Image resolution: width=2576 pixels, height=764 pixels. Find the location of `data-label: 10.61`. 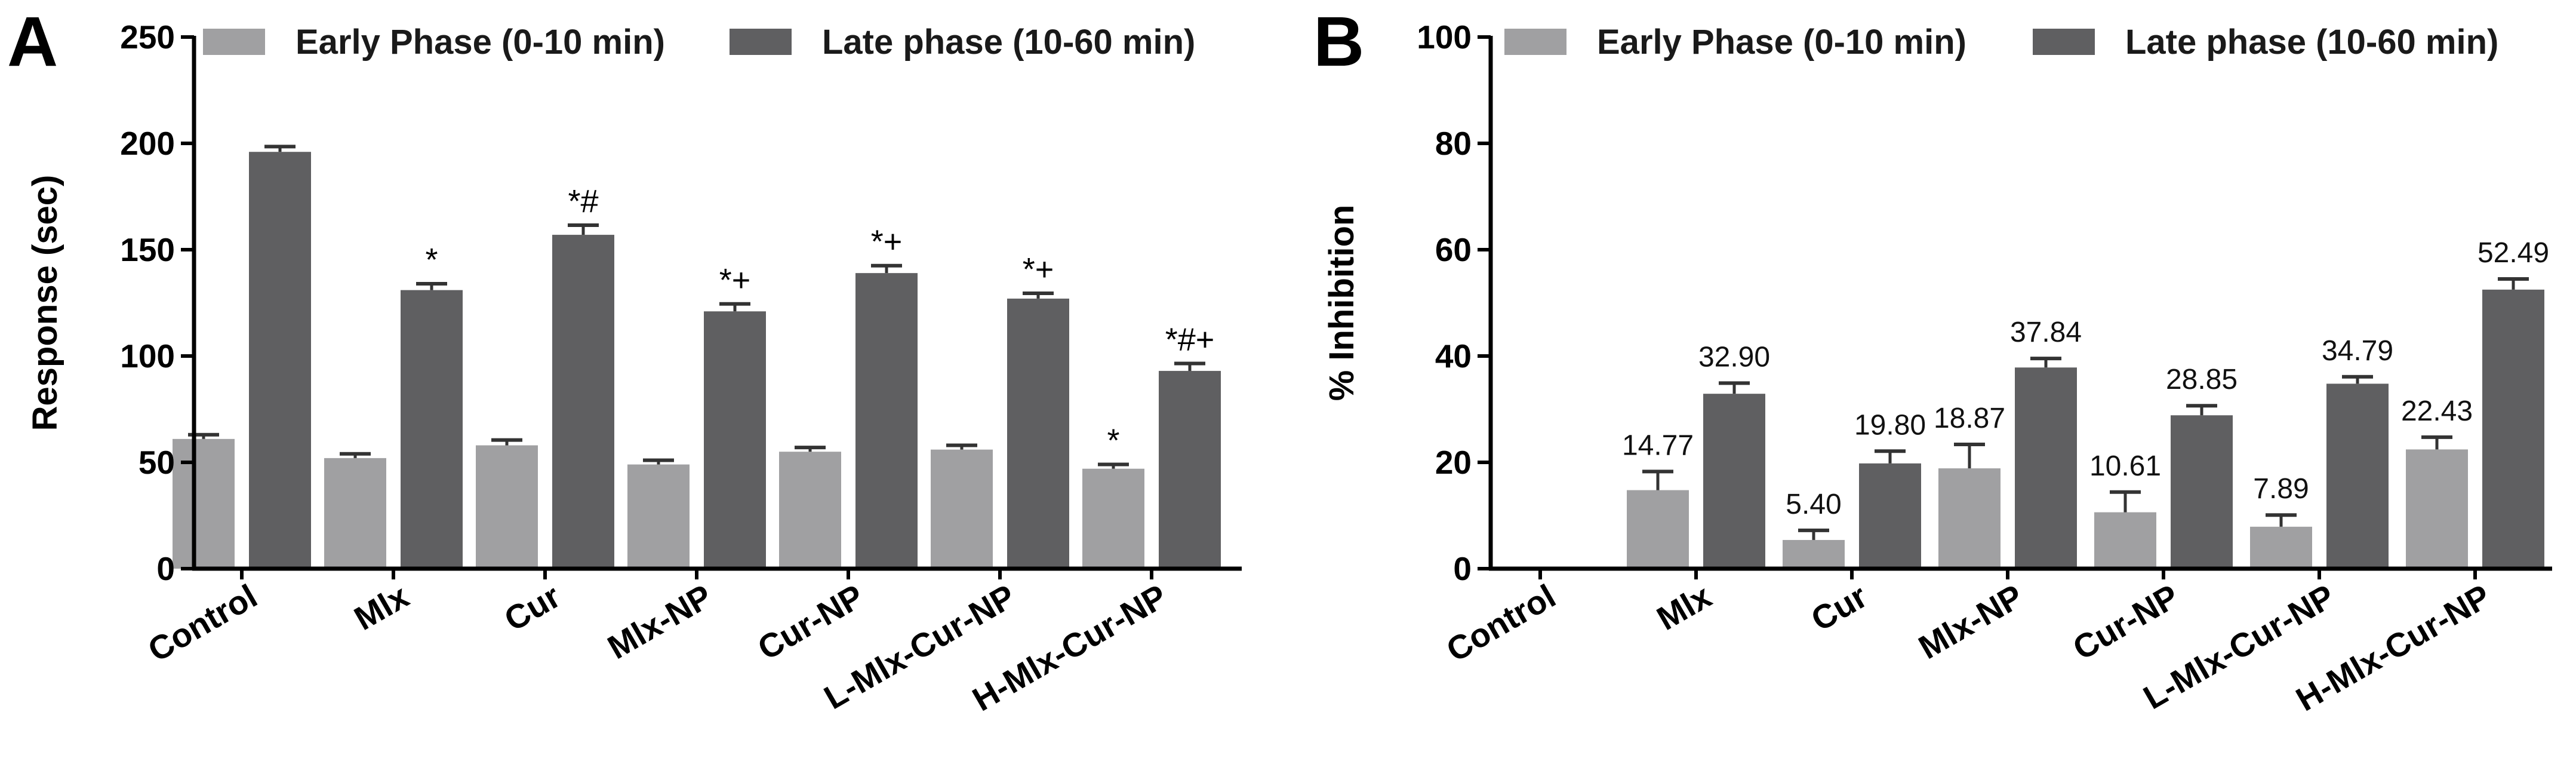

data-label: 10.61 is located at coordinates (2125, 466).